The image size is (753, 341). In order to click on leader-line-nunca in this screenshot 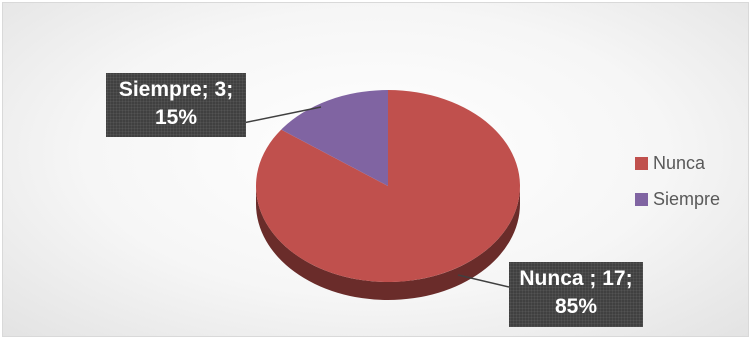, I will do `click(483, 281)`.